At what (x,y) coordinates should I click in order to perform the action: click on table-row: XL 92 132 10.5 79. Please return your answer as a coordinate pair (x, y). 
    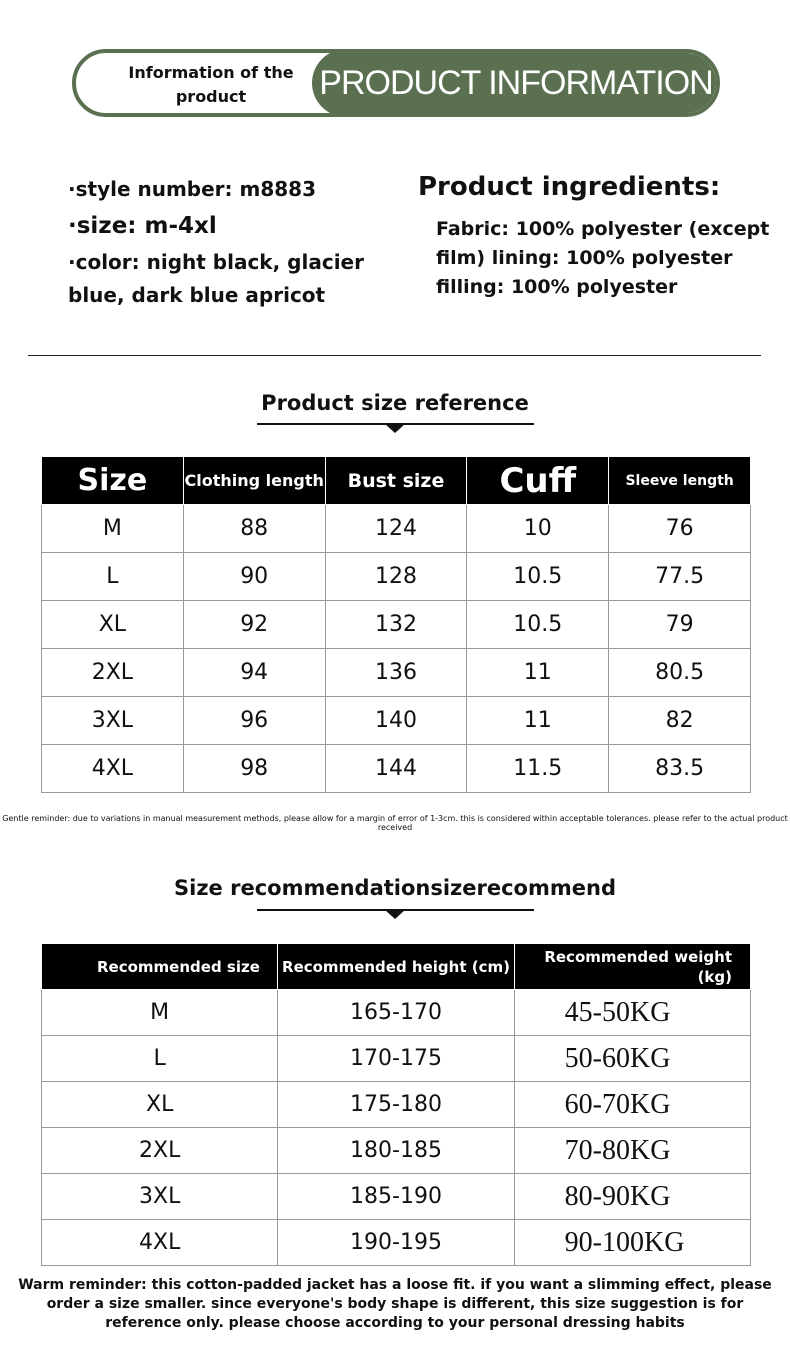
    Looking at the image, I should click on (396, 624).